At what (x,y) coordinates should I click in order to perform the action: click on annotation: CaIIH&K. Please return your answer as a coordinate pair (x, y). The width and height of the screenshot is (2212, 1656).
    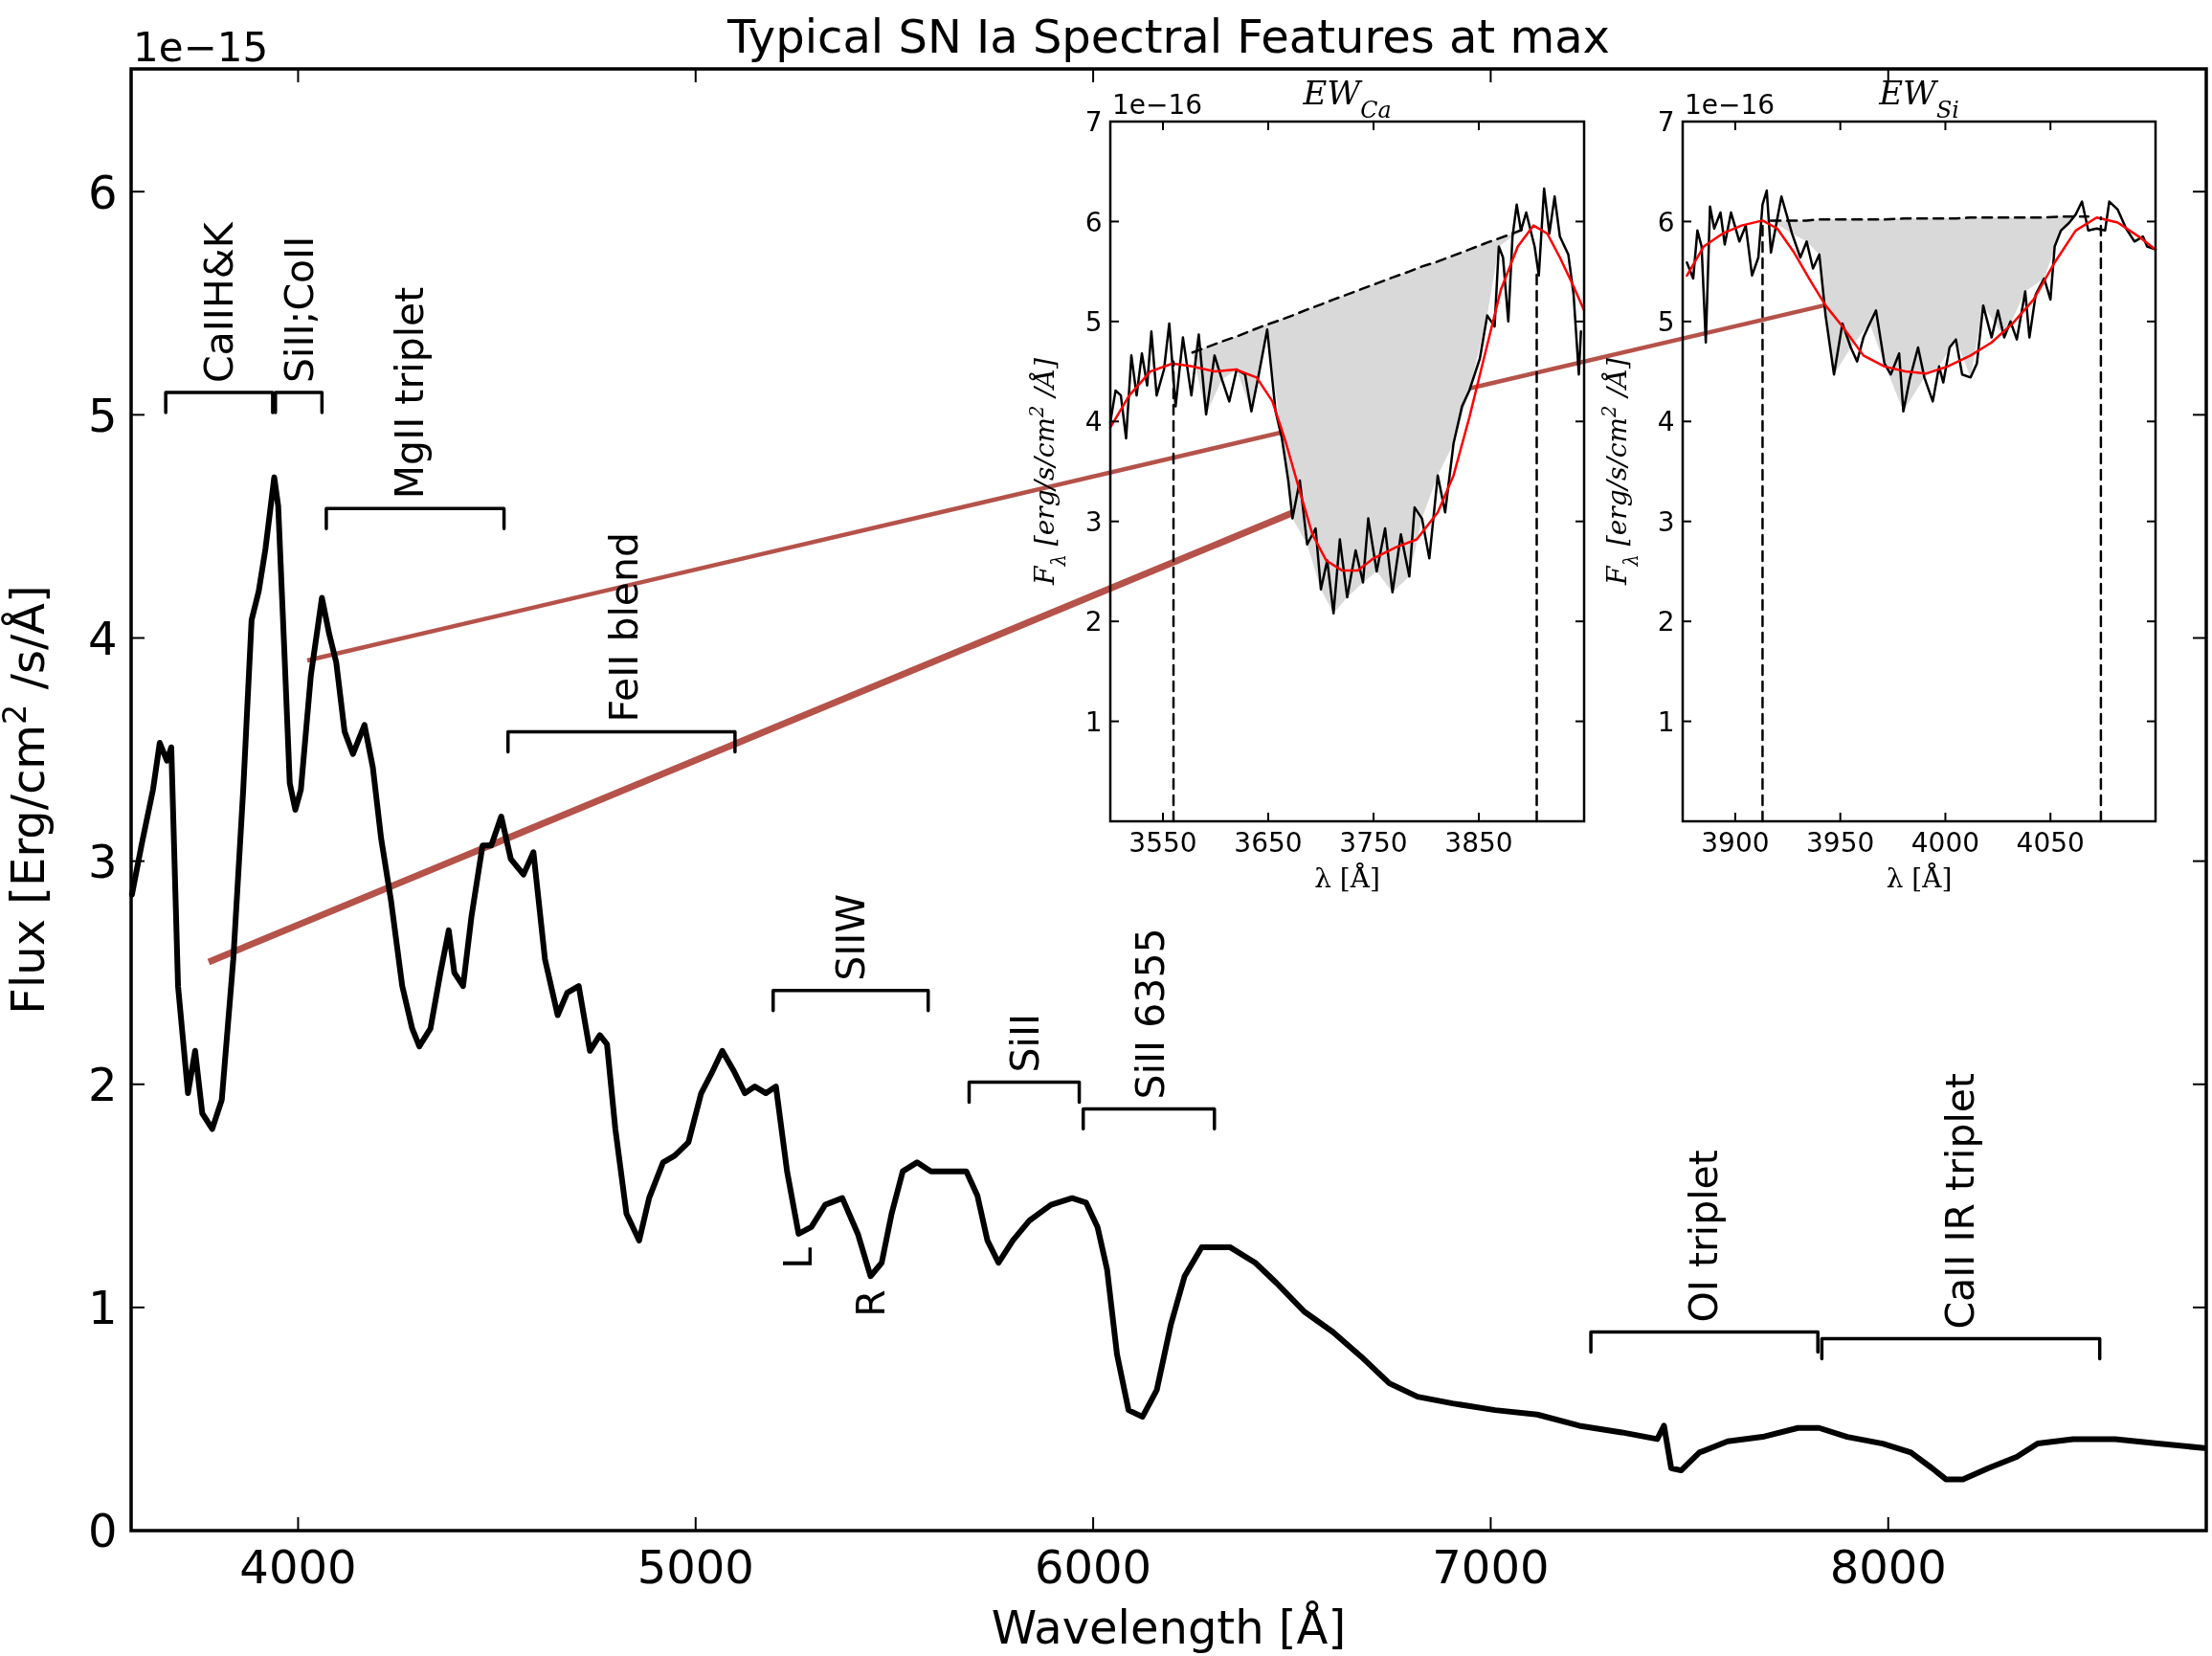
    Looking at the image, I should click on (218, 302).